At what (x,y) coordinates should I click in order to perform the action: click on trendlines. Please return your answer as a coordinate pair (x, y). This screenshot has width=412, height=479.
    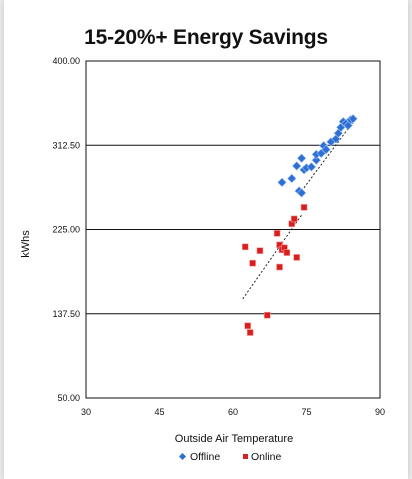
    Looking at the image, I should click on (299, 209).